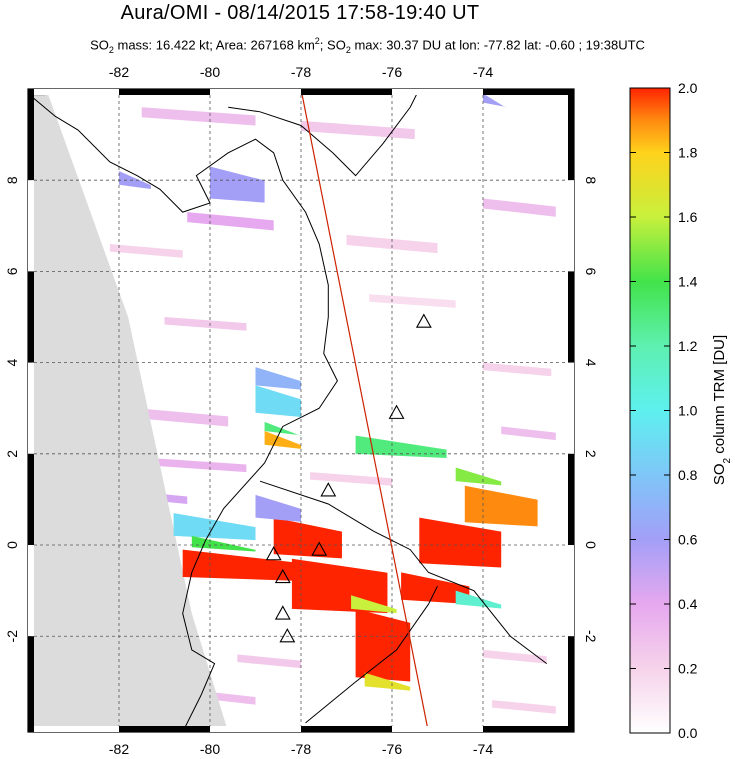 Image resolution: width=735 pixels, height=759 pixels. What do you see at coordinates (591, 363) in the screenshot?
I see `lat-tick-label-right: 4` at bounding box center [591, 363].